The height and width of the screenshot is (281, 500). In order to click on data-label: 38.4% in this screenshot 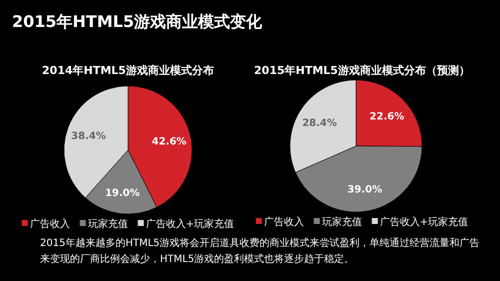, I will do `click(88, 136)`.